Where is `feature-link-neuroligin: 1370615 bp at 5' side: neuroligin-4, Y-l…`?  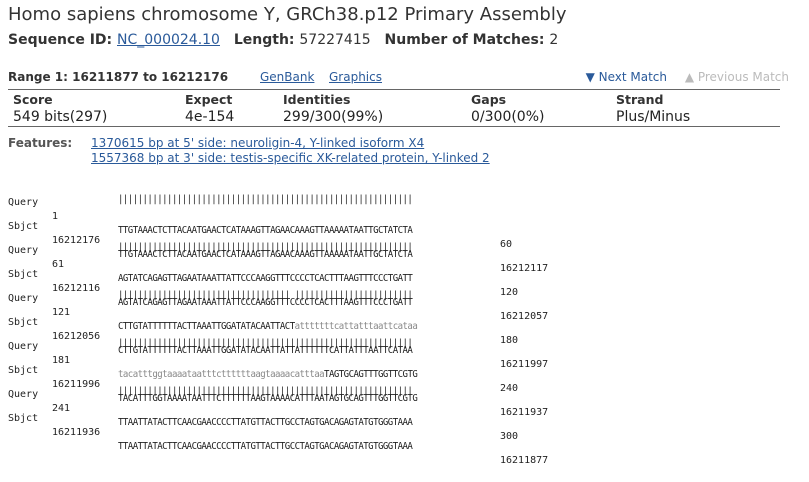
feature-link-neuroligin: 1370615 bp at 5' side: neuroligin-4, Y-l… is located at coordinates (258, 143).